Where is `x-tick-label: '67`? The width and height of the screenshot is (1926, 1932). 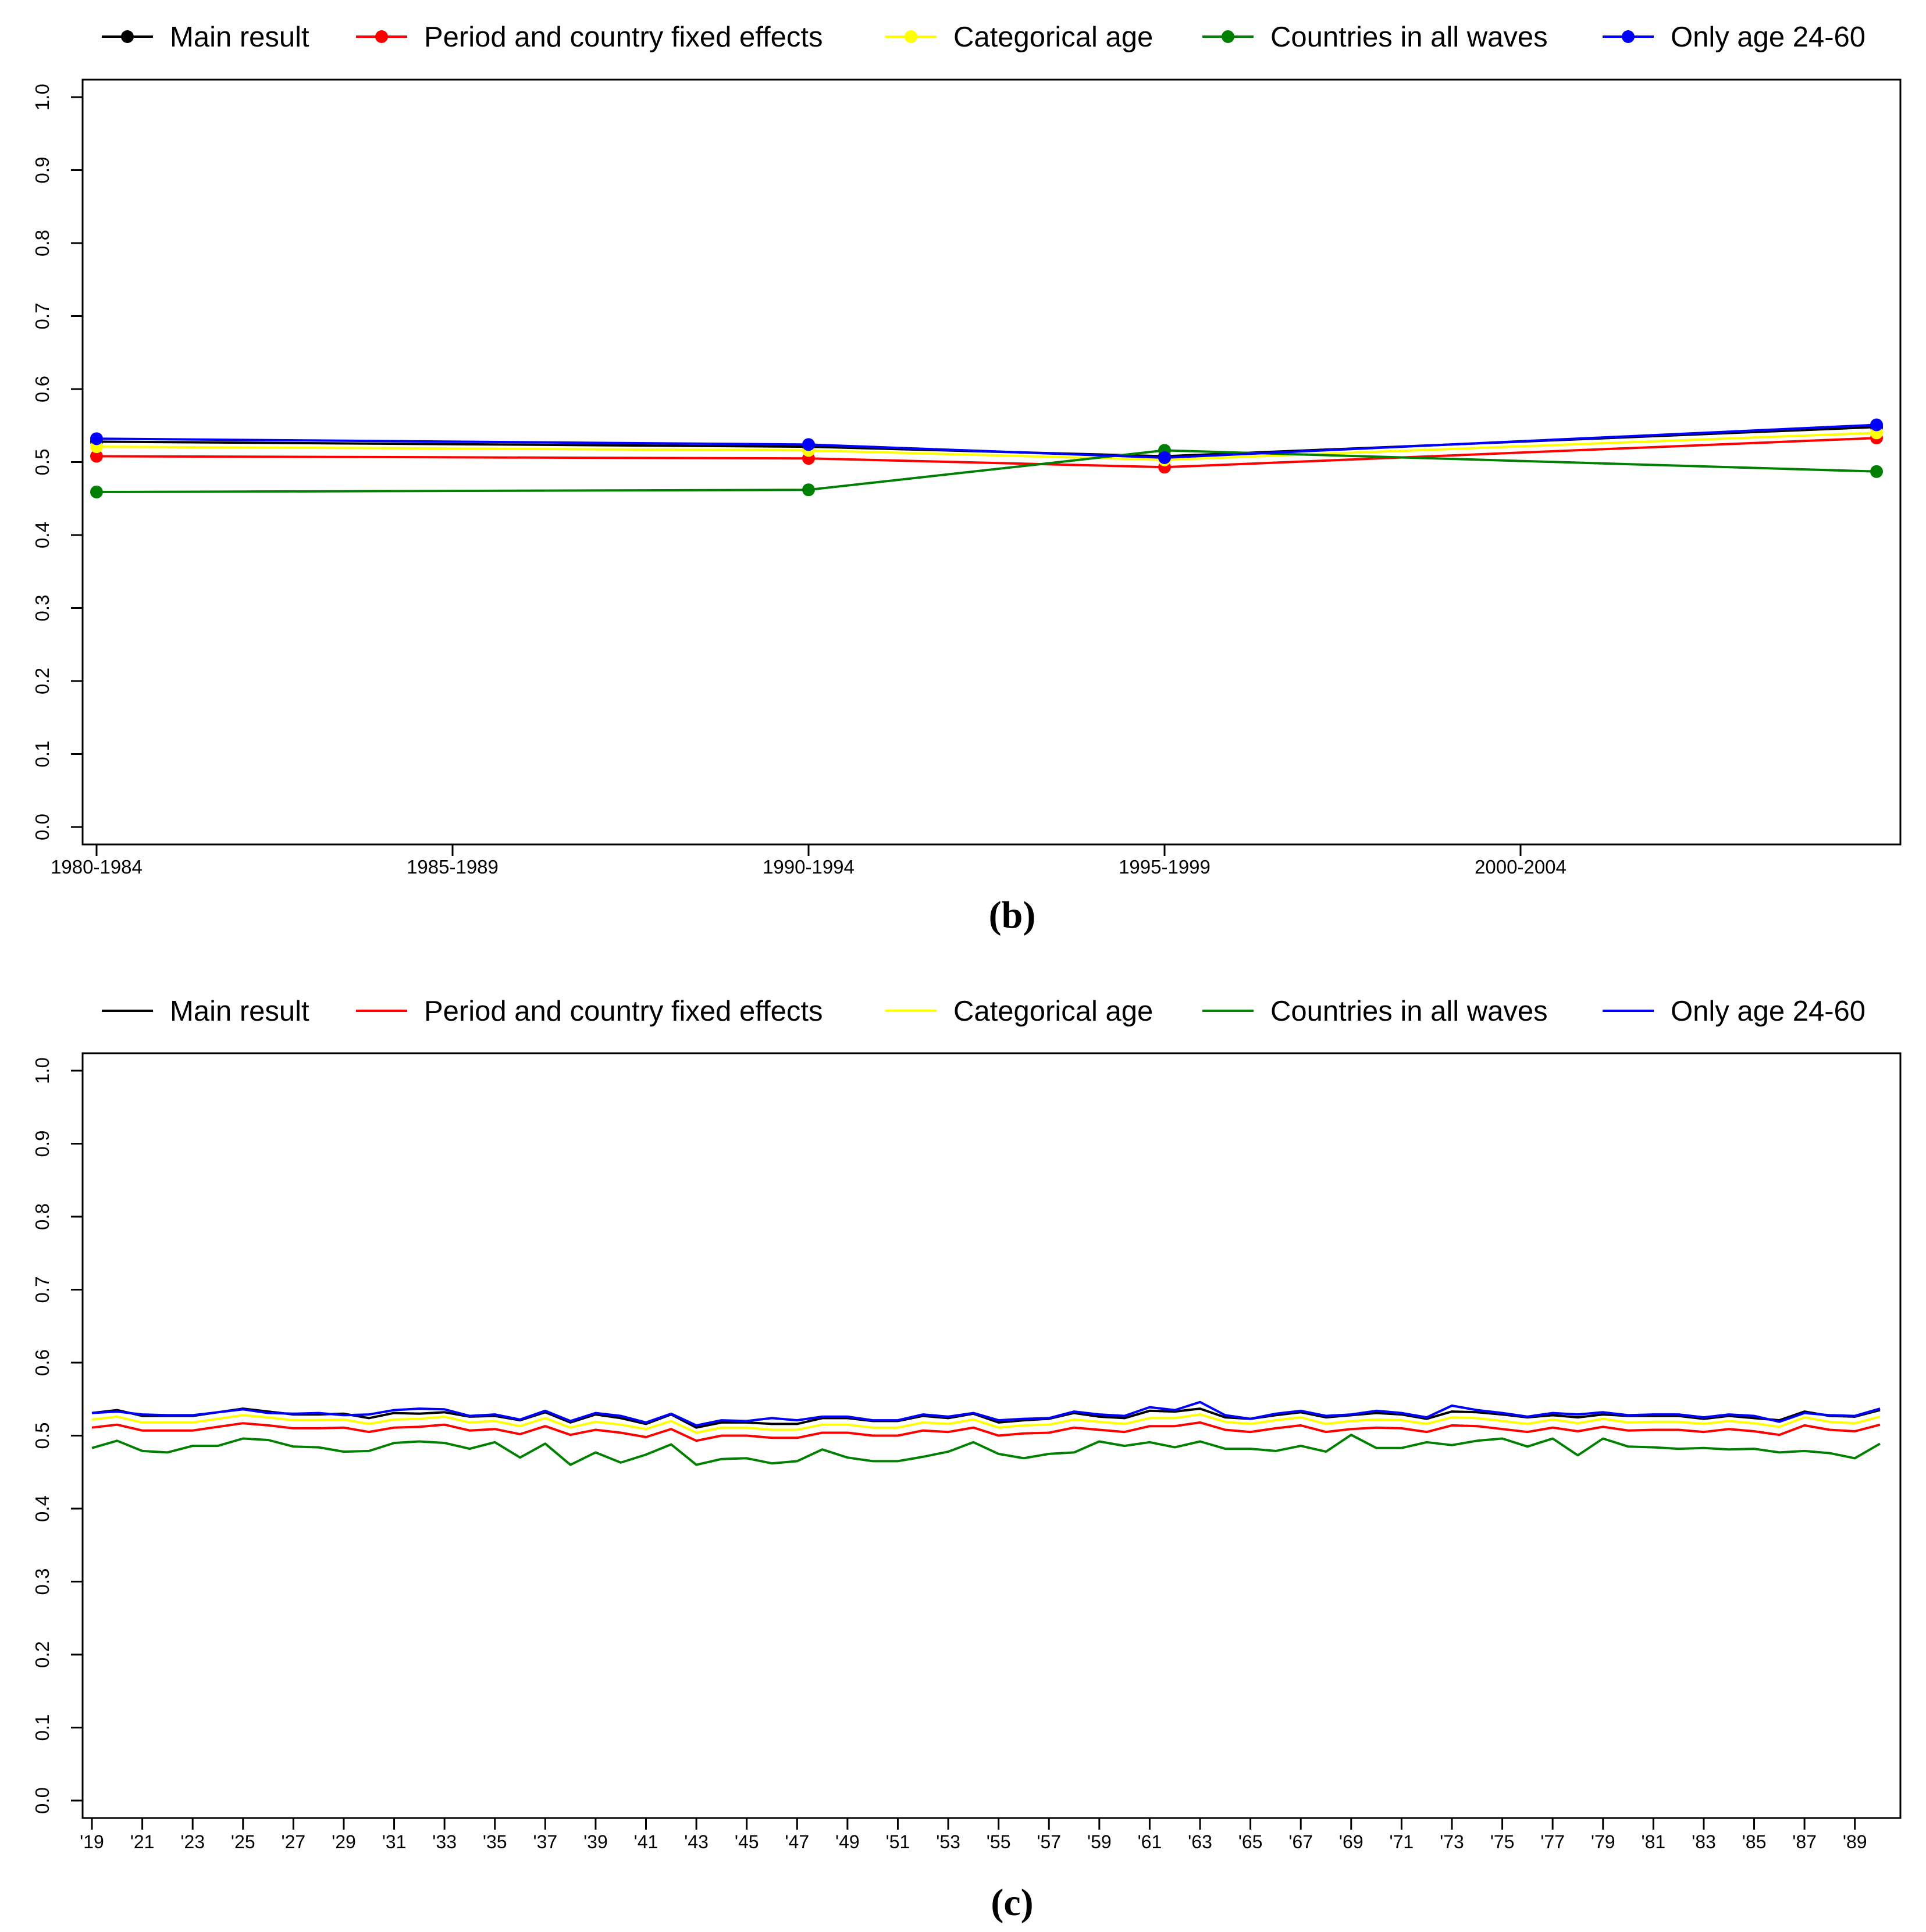
x-tick-label: '67 is located at coordinates (1300, 1842).